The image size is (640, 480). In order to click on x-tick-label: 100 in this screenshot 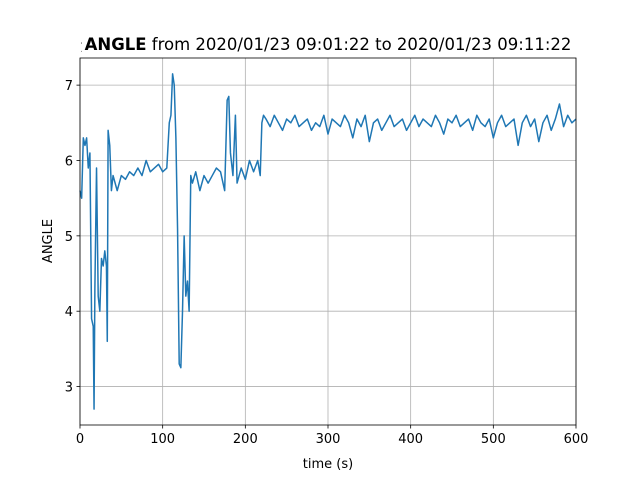, I will do `click(162, 439)`.